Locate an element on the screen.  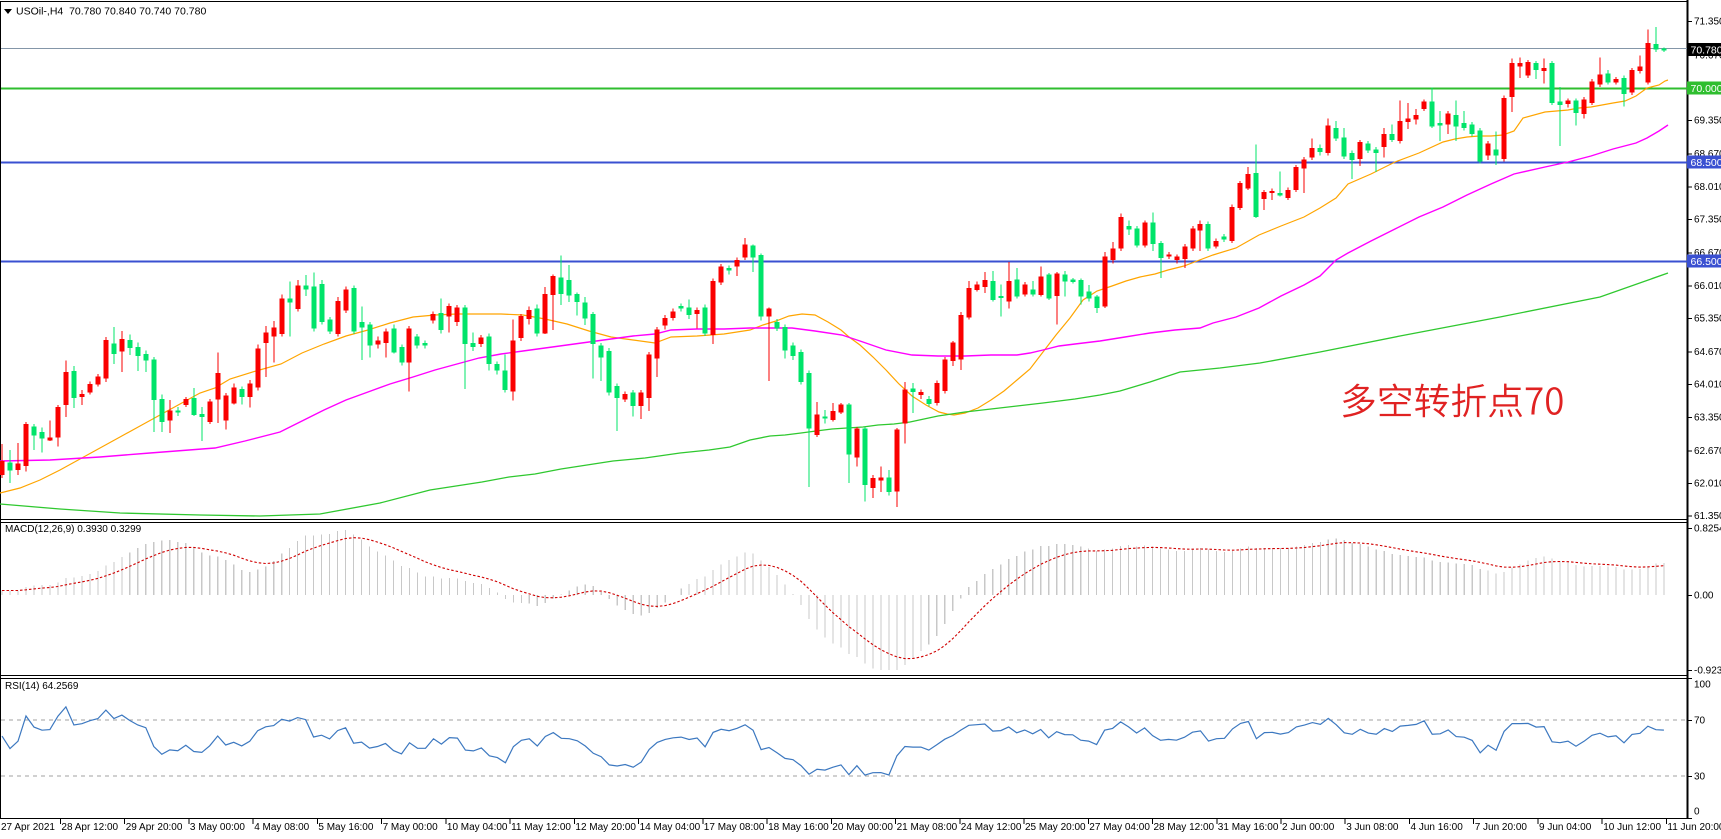
svg-text: 61.350 is located at coordinates (1707, 516).